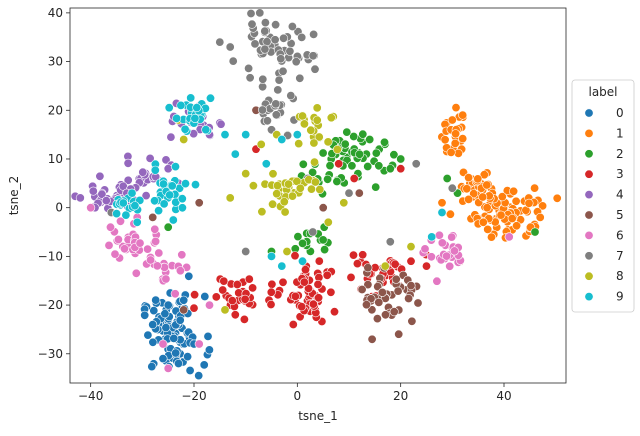  What do you see at coordinates (54, 183) in the screenshot?
I see `y-axis: −30 −20 −10 0 10 20 30 40` at bounding box center [54, 183].